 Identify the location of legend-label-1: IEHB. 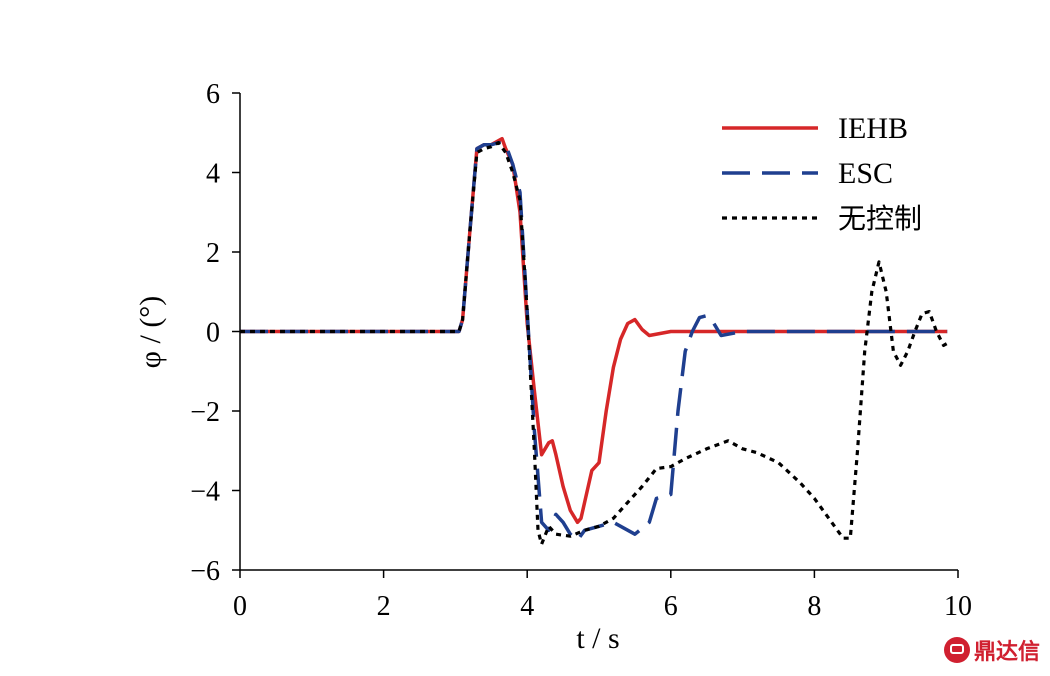
(873, 128).